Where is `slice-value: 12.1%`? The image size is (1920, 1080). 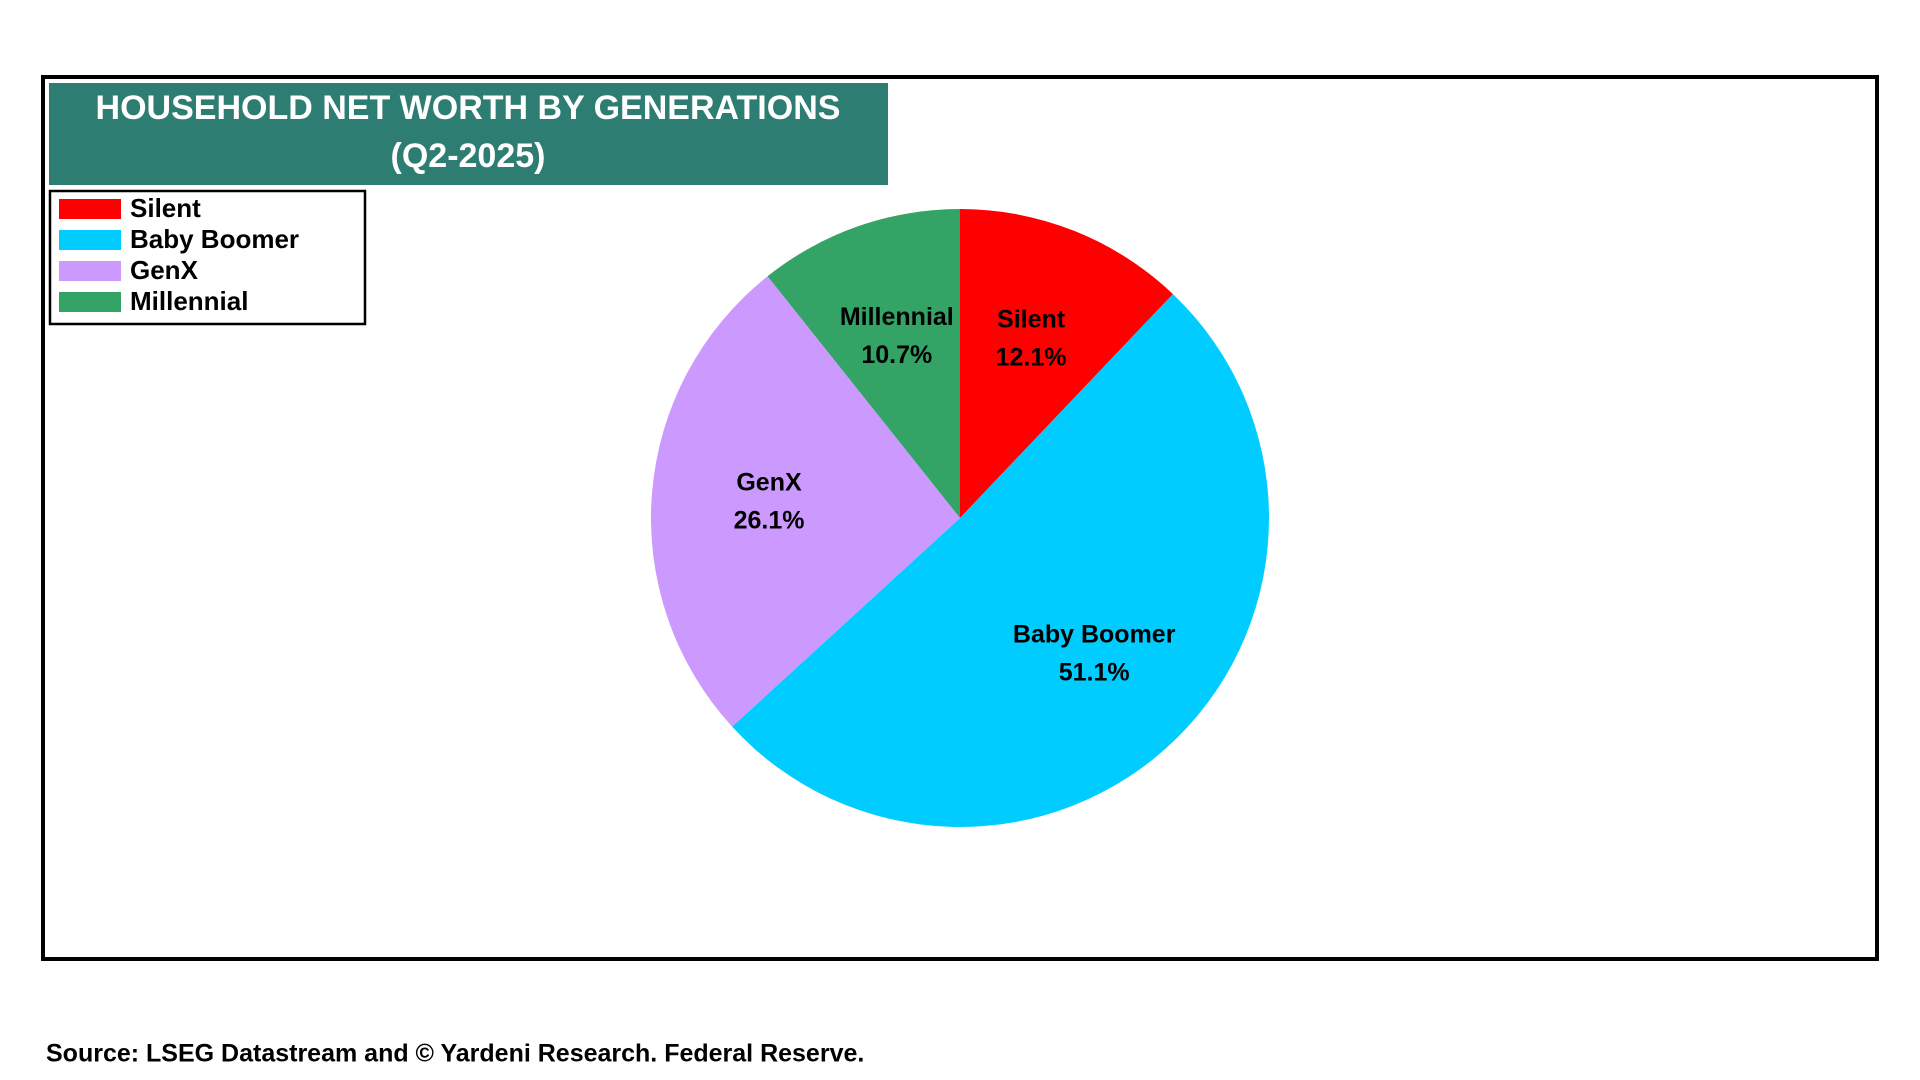
slice-value: 12.1% is located at coordinates (1031, 358).